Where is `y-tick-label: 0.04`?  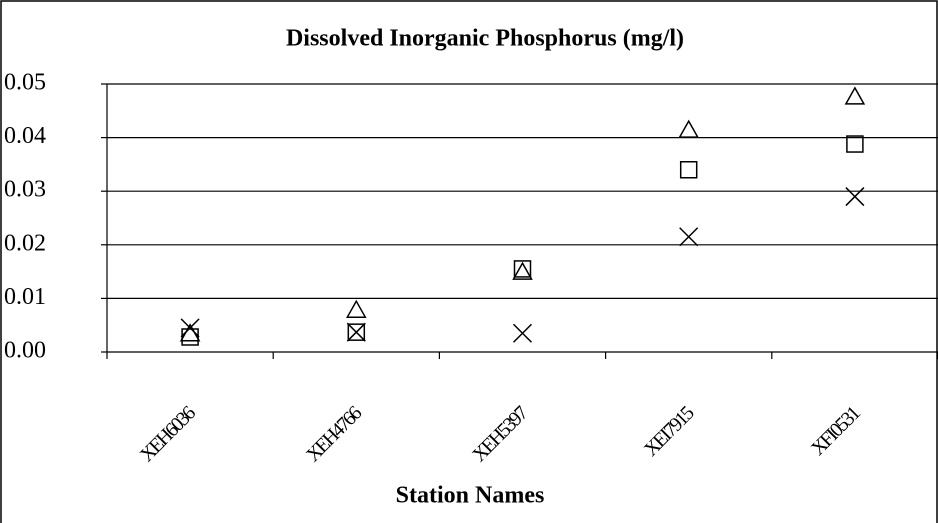
y-tick-label: 0.04 is located at coordinates (25, 136).